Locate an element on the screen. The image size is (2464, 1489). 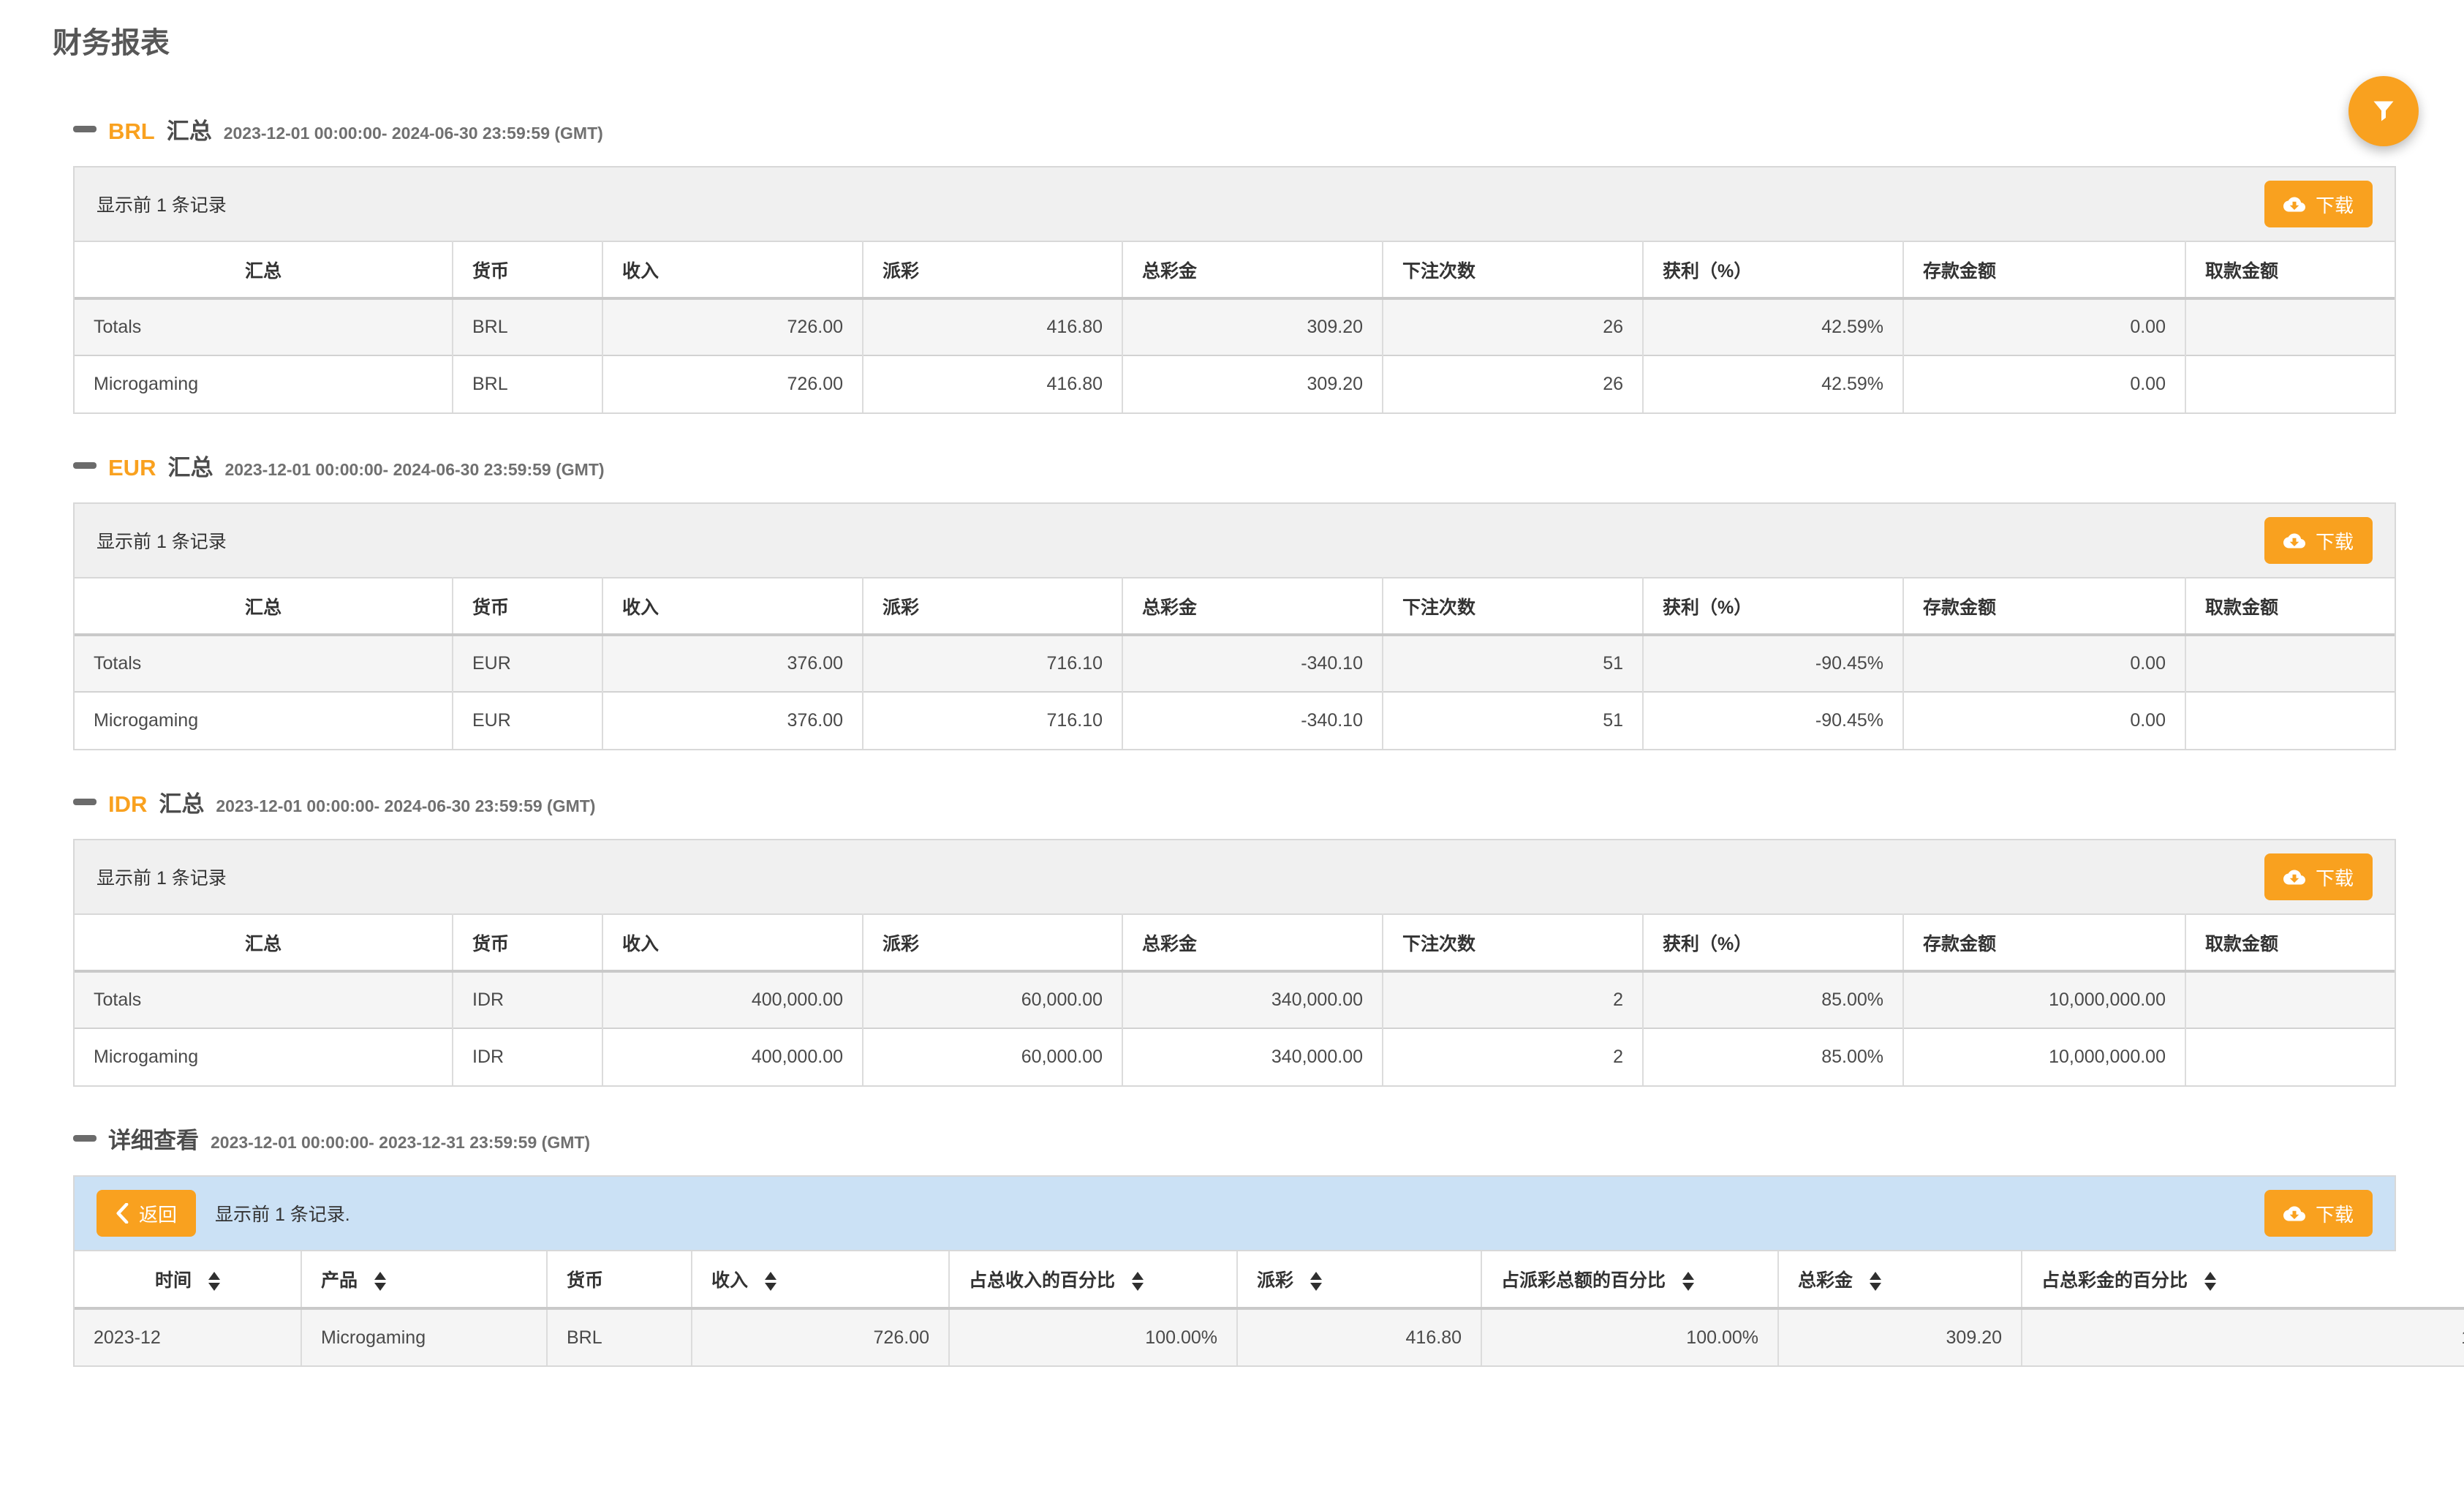
cell: 51 is located at coordinates (1513, 720).